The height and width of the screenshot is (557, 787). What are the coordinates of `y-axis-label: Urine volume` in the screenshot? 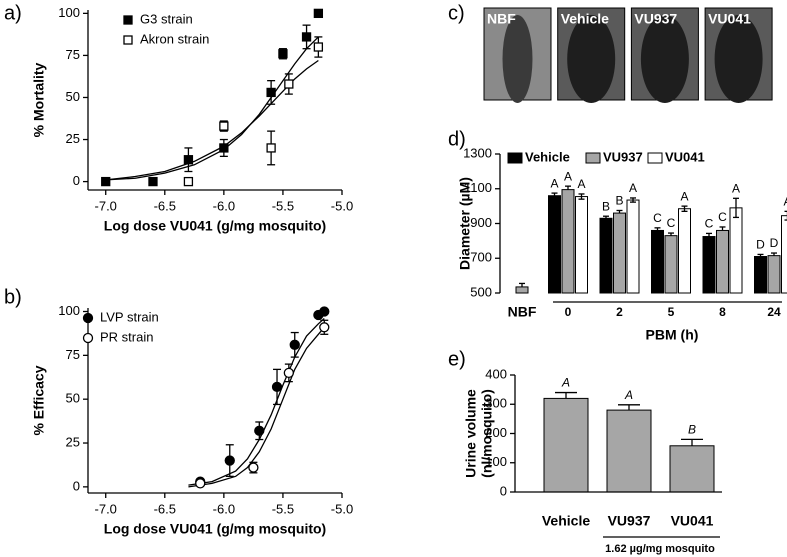 It's located at (471, 433).